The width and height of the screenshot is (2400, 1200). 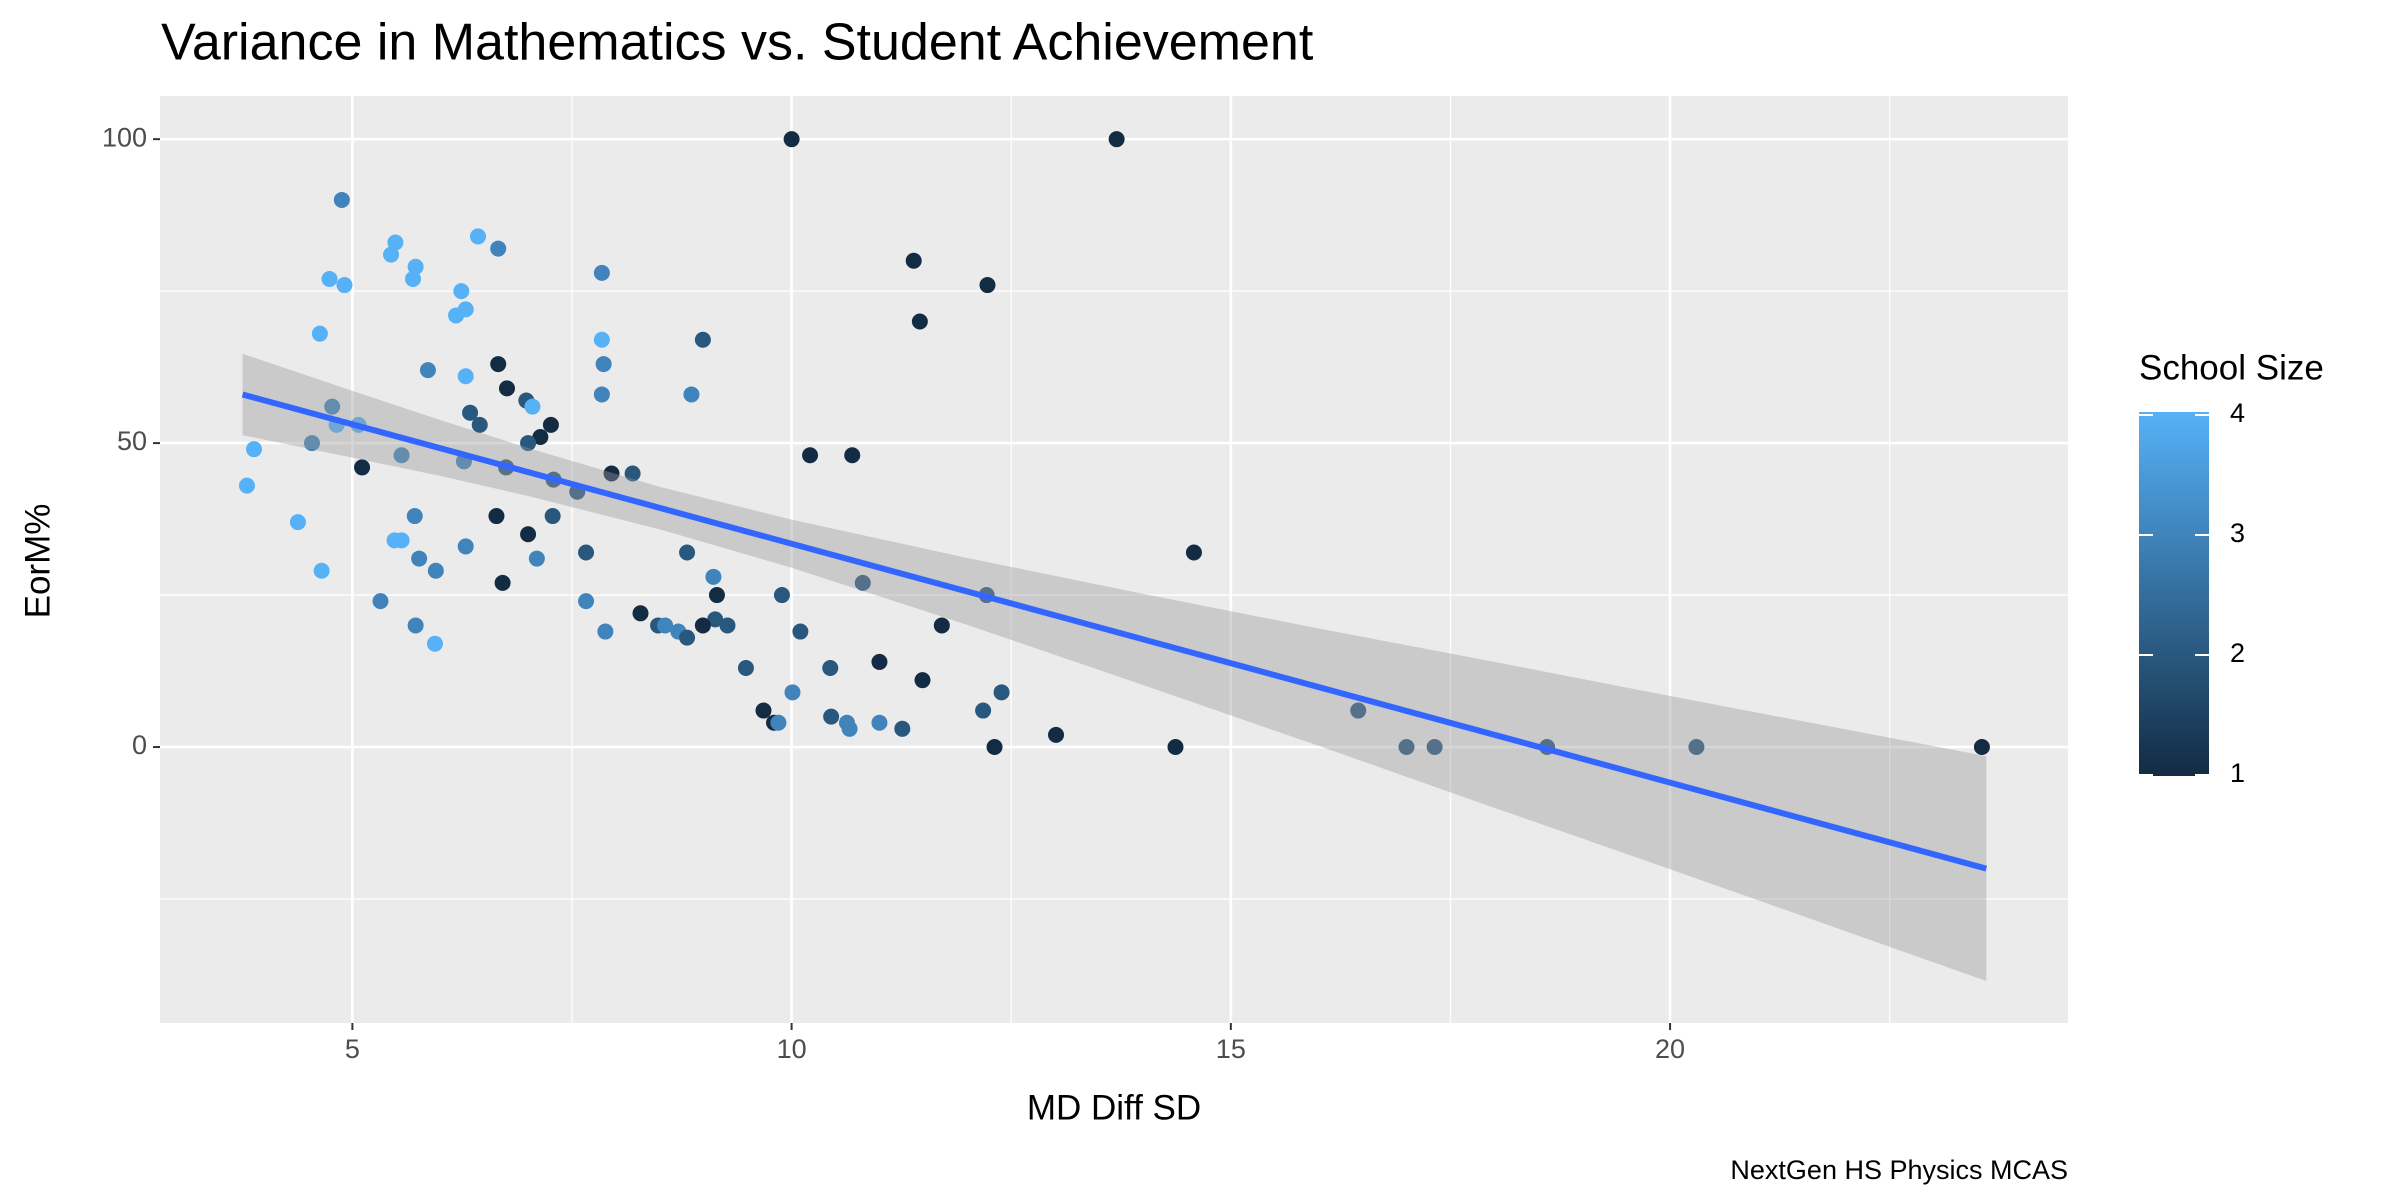 What do you see at coordinates (2237, 413) in the screenshot?
I see `legend-label: 4` at bounding box center [2237, 413].